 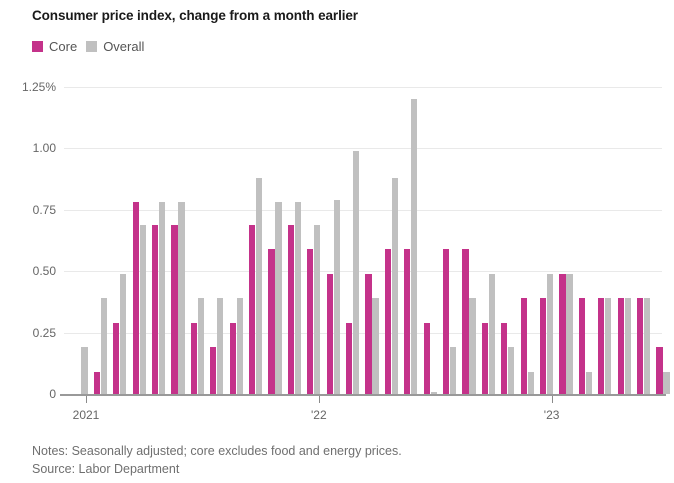 I want to click on legend-label-core: Core, so click(x=63, y=46).